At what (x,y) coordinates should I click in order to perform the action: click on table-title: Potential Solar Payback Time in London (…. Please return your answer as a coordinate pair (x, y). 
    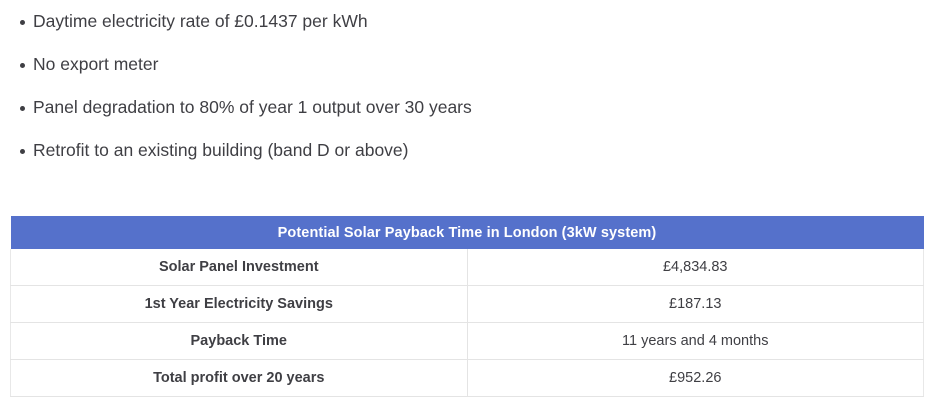
    Looking at the image, I should click on (467, 232).